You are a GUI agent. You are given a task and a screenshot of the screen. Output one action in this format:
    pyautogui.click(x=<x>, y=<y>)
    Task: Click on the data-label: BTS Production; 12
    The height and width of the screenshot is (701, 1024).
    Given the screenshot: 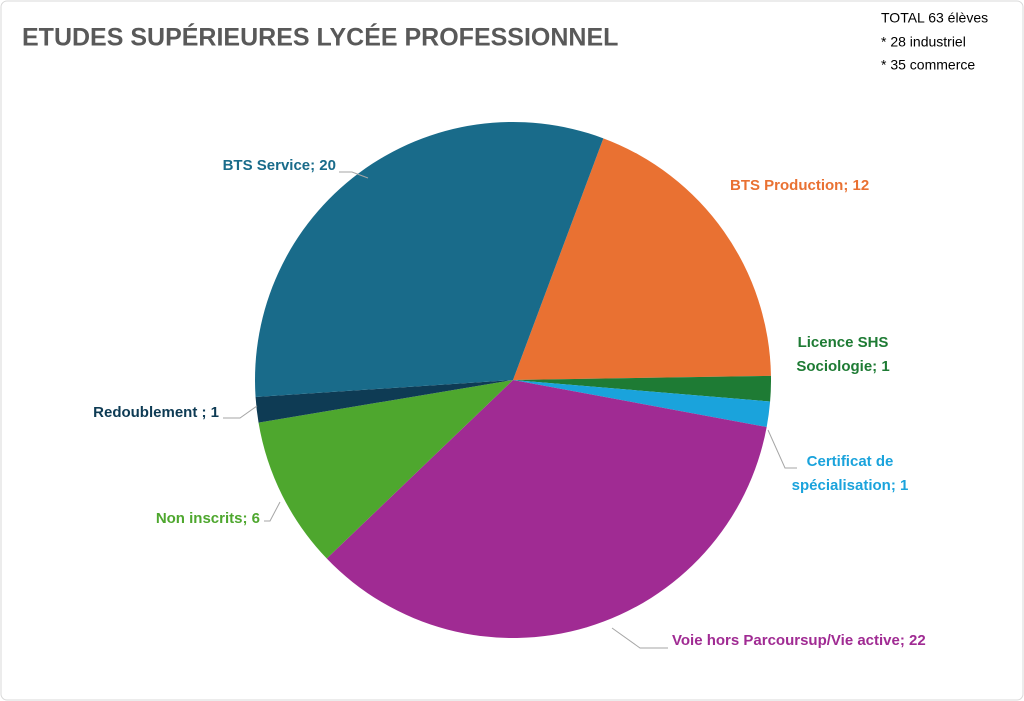 What is the action you would take?
    pyautogui.click(x=799, y=185)
    